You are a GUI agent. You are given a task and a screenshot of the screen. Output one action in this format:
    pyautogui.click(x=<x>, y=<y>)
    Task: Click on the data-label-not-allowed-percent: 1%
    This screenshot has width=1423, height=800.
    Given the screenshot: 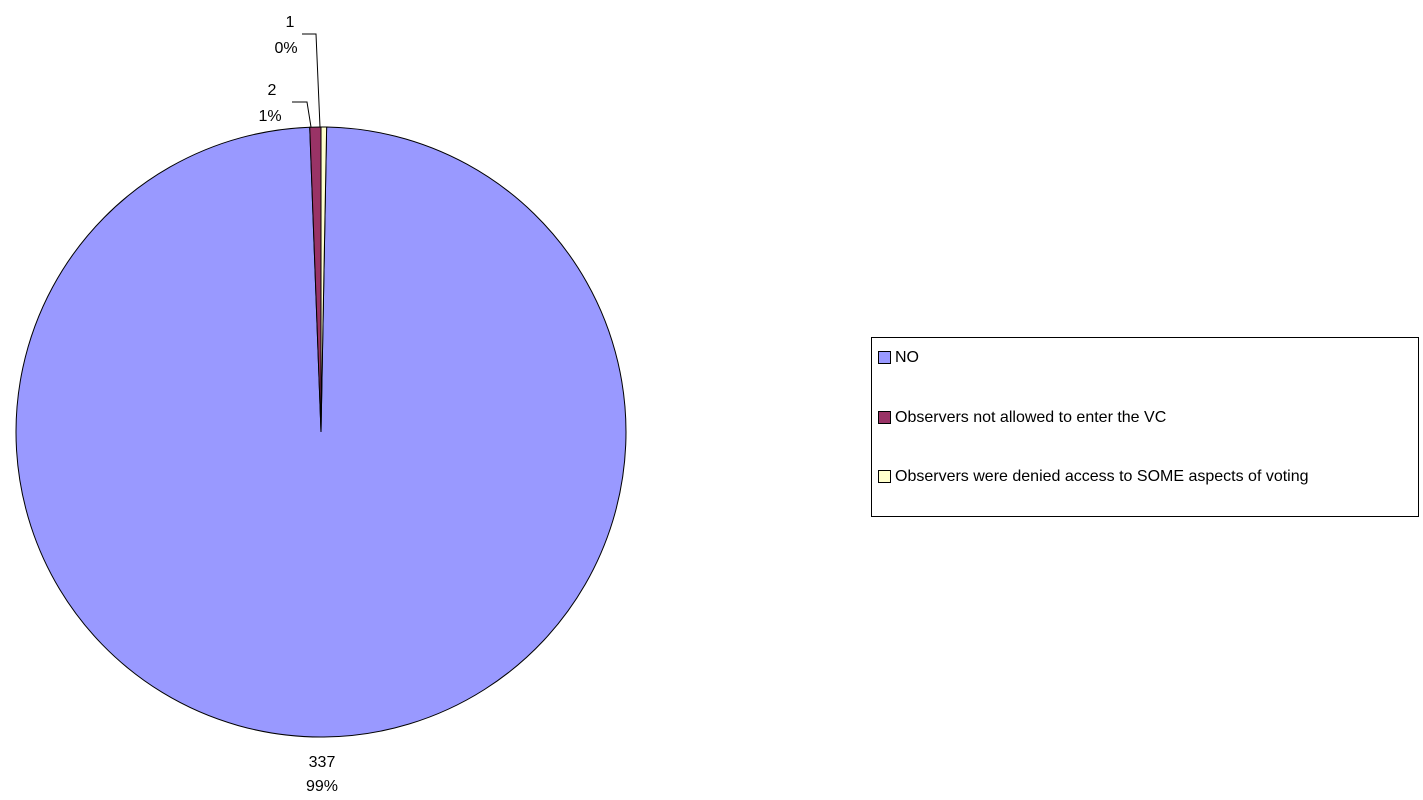 What is the action you would take?
    pyautogui.click(x=269, y=116)
    